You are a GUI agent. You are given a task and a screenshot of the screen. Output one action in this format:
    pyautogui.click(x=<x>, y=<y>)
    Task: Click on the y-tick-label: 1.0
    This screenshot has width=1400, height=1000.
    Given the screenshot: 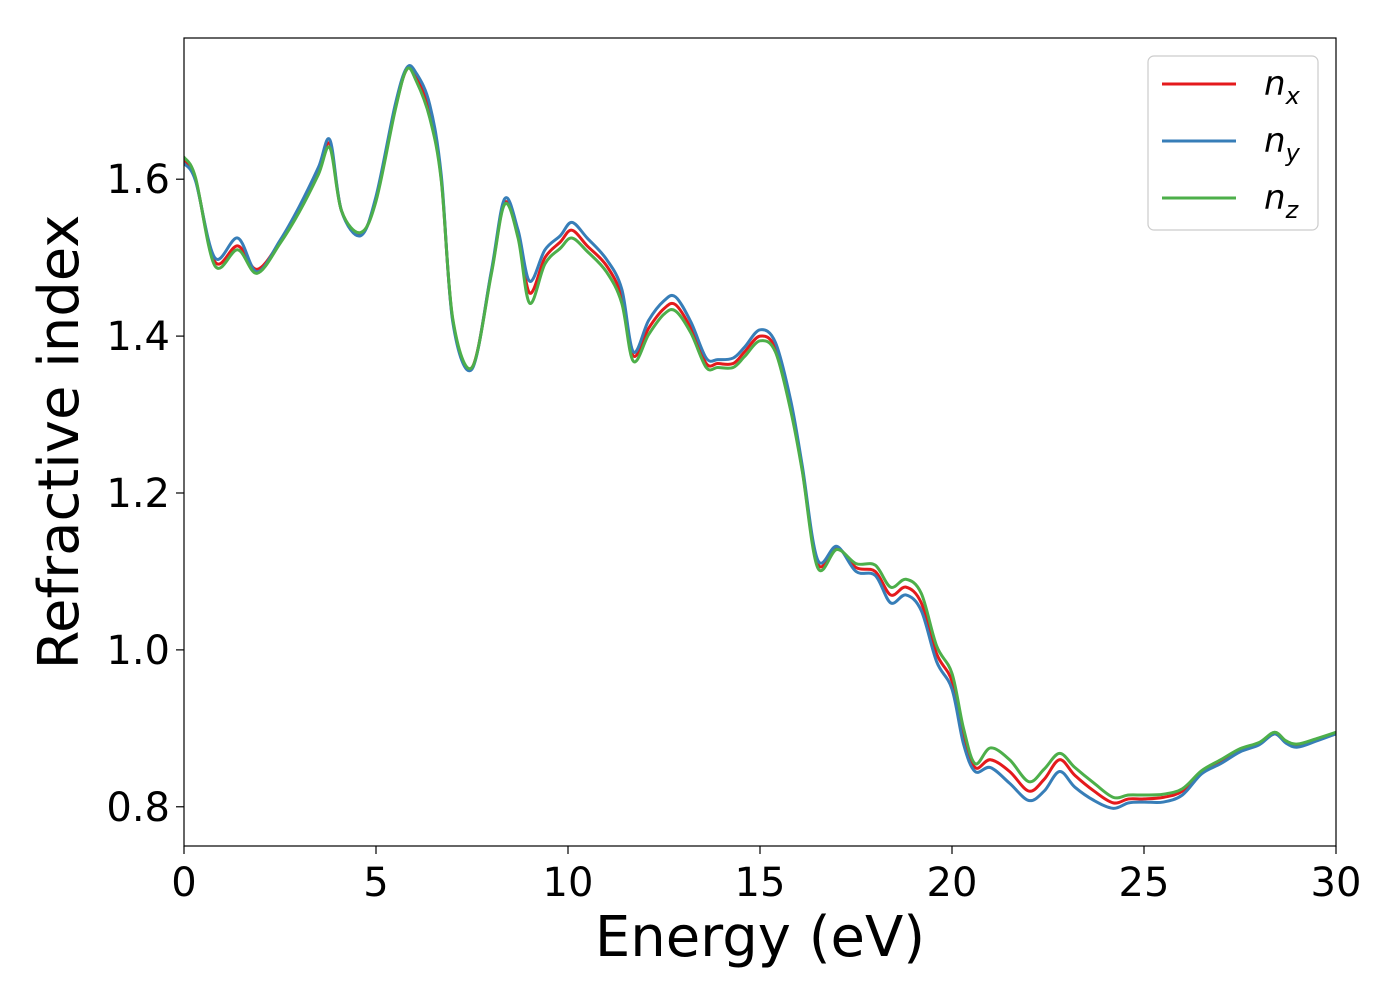 What is the action you would take?
    pyautogui.click(x=138, y=651)
    